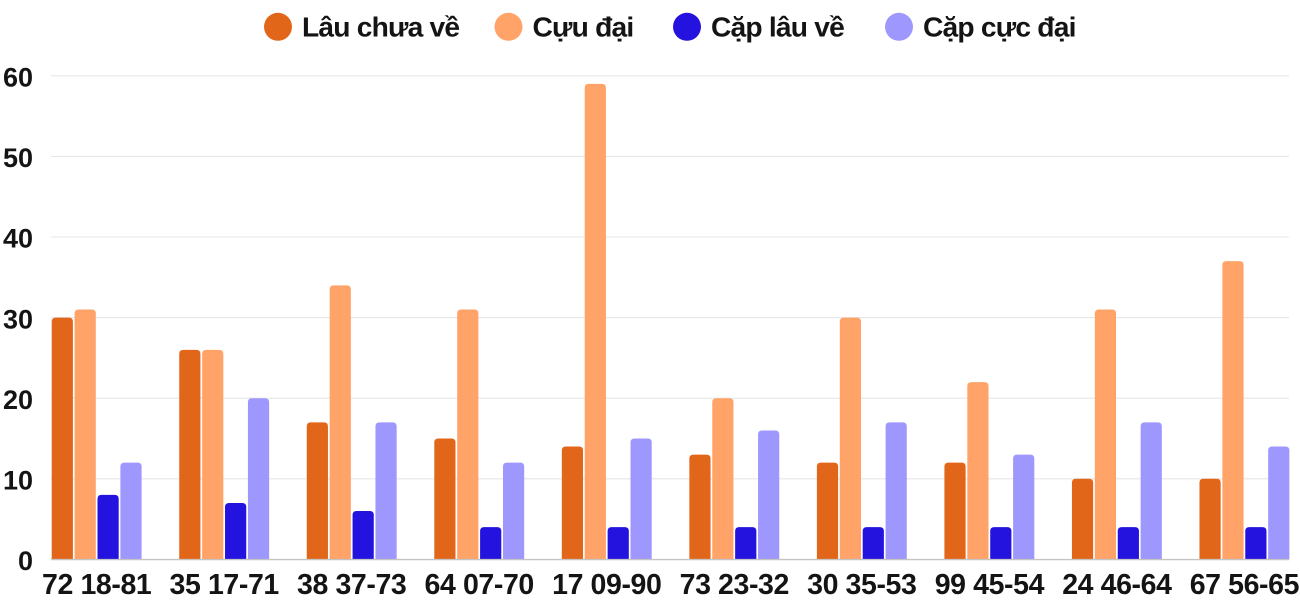 The image size is (1300, 600). I want to click on svg-text: 67 56-65, so click(1245, 584).